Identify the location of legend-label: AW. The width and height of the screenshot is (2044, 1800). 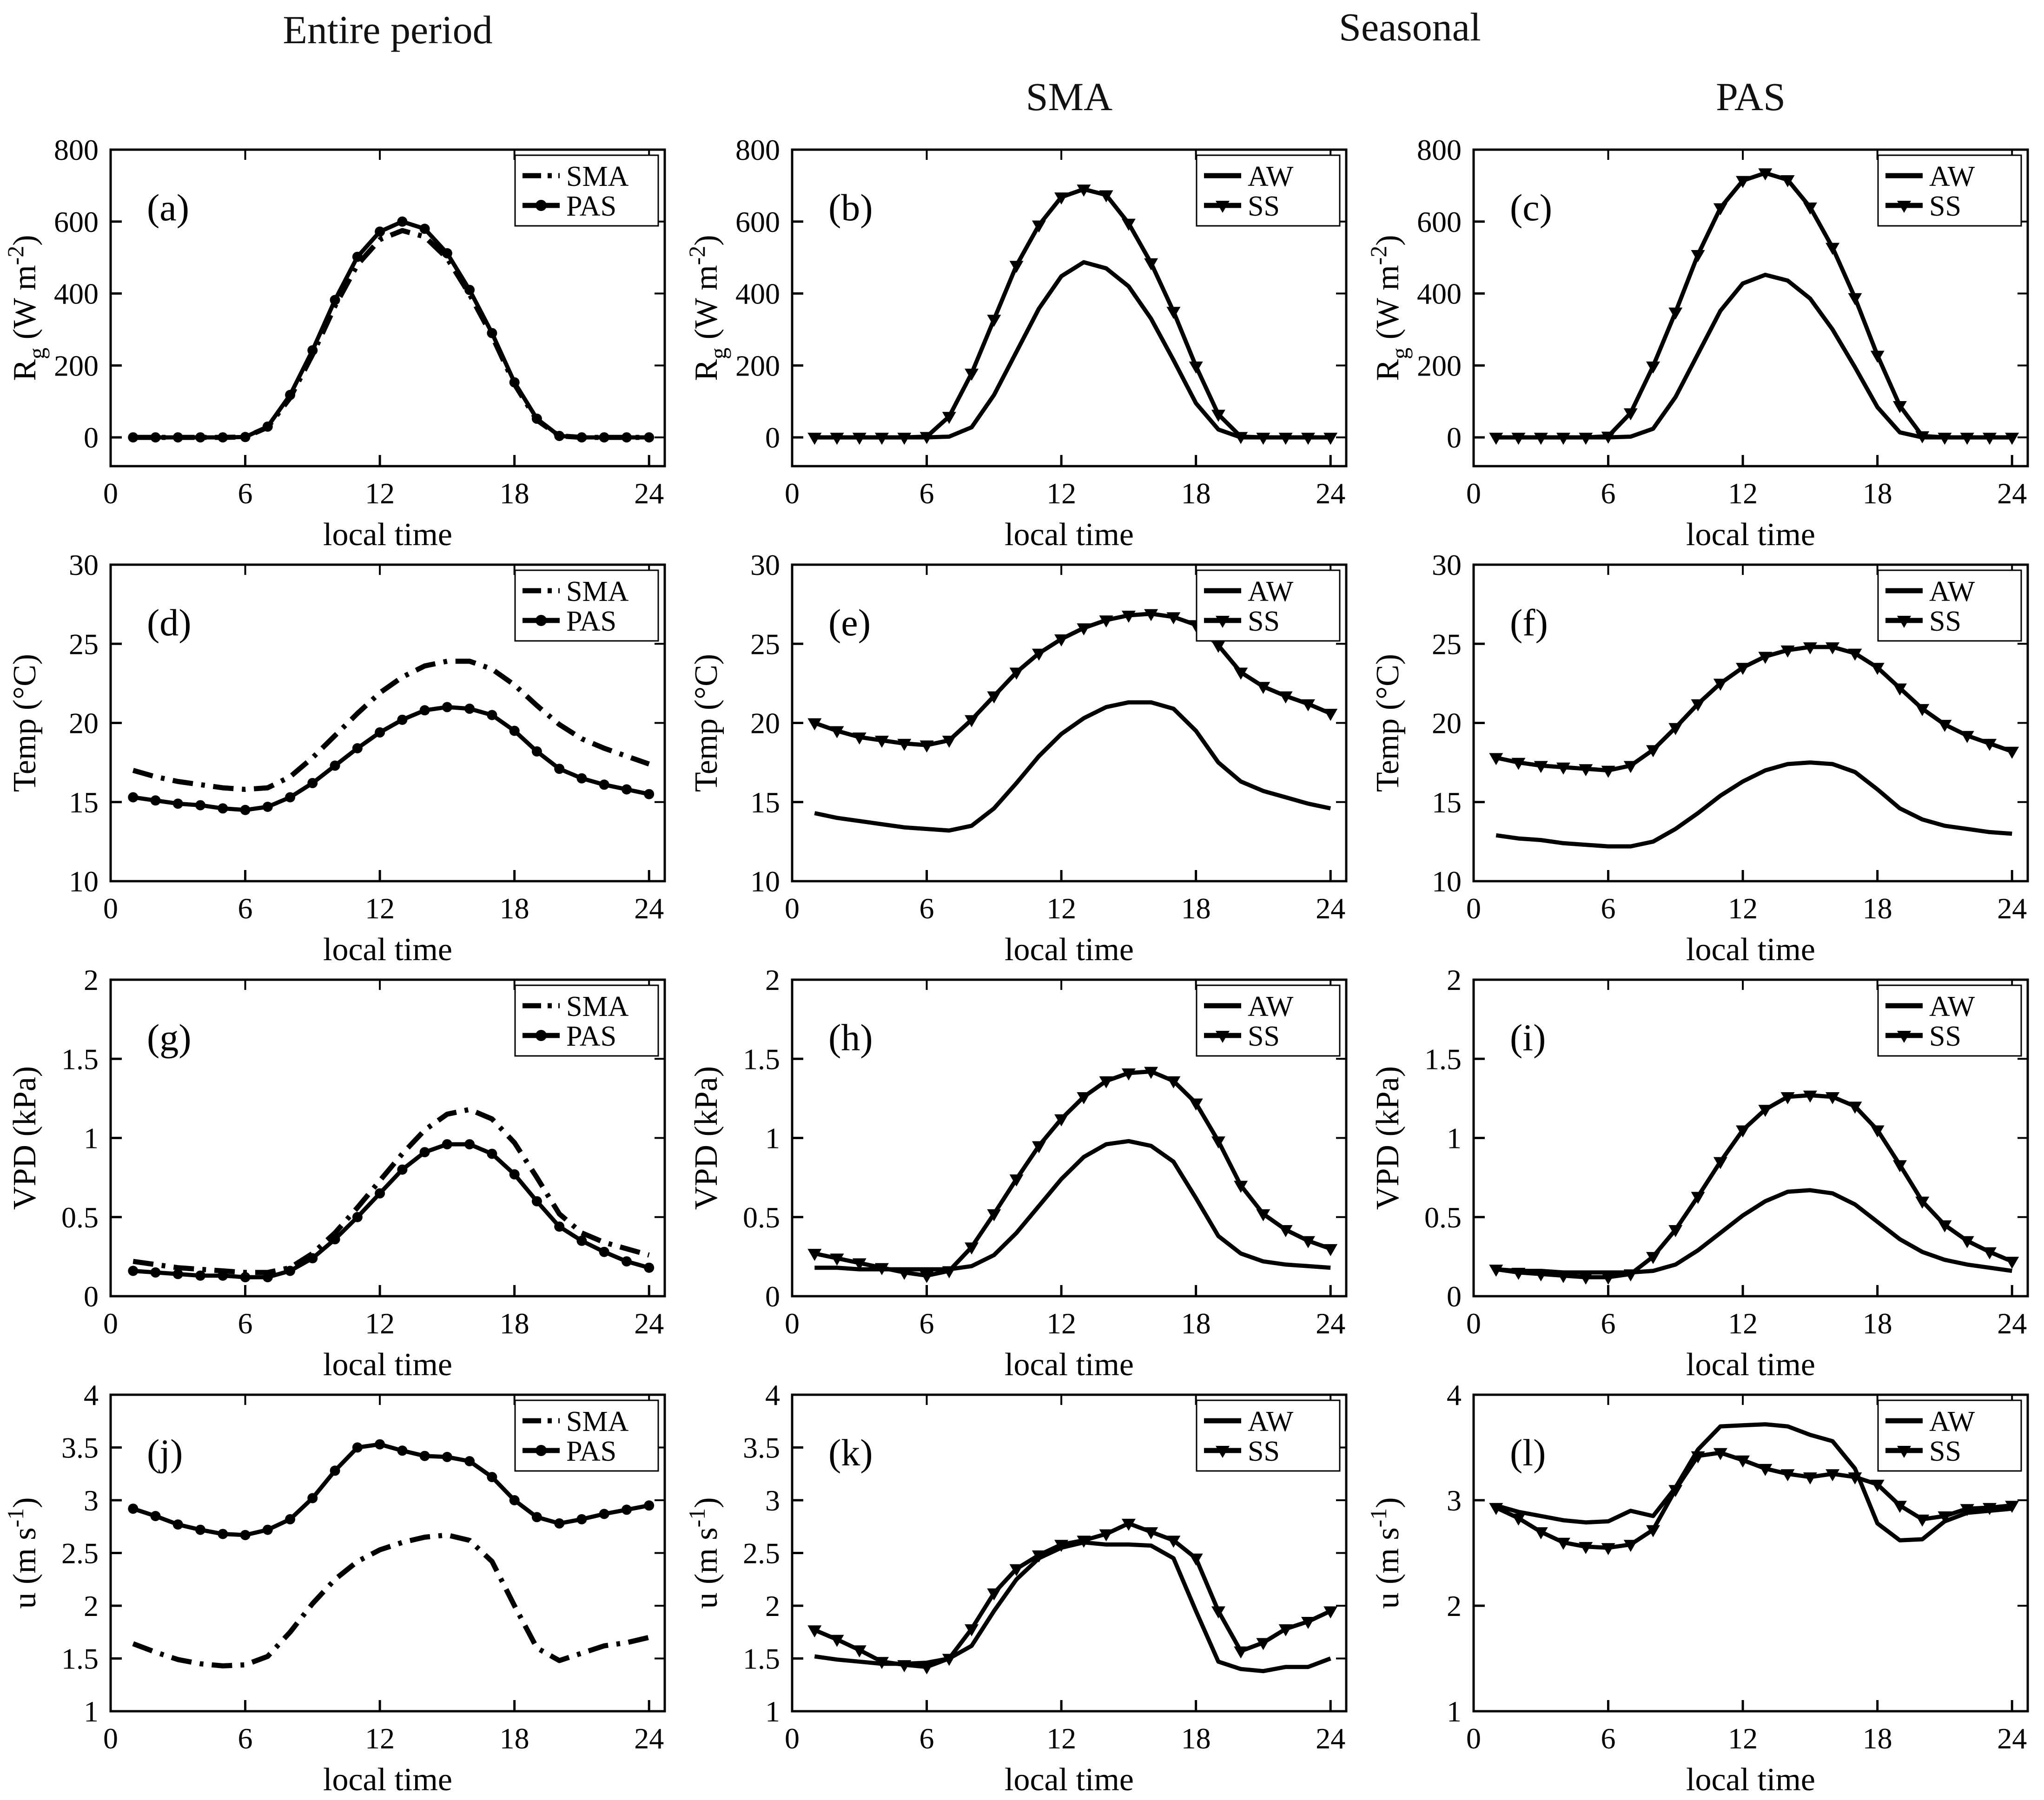
(1952, 1006).